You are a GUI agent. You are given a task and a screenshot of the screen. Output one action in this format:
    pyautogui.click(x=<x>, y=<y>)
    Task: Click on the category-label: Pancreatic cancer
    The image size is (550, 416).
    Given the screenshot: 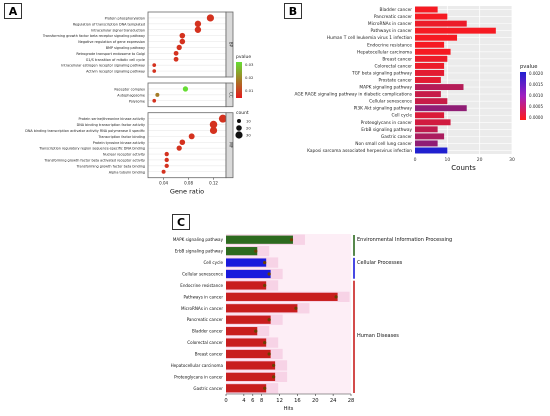 What is the action you would take?
    pyautogui.click(x=205, y=319)
    